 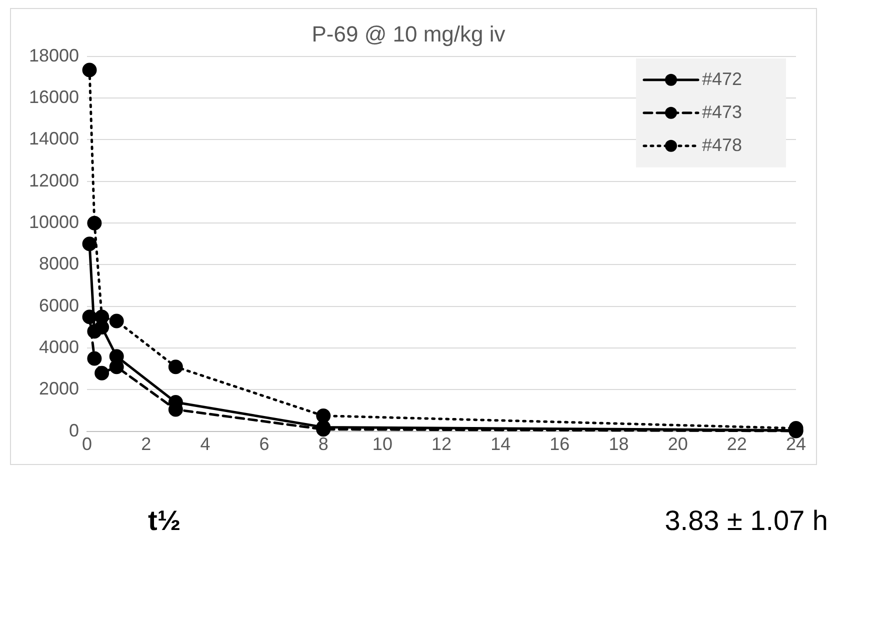 I want to click on y-tick-label: 8000, so click(x=59, y=264).